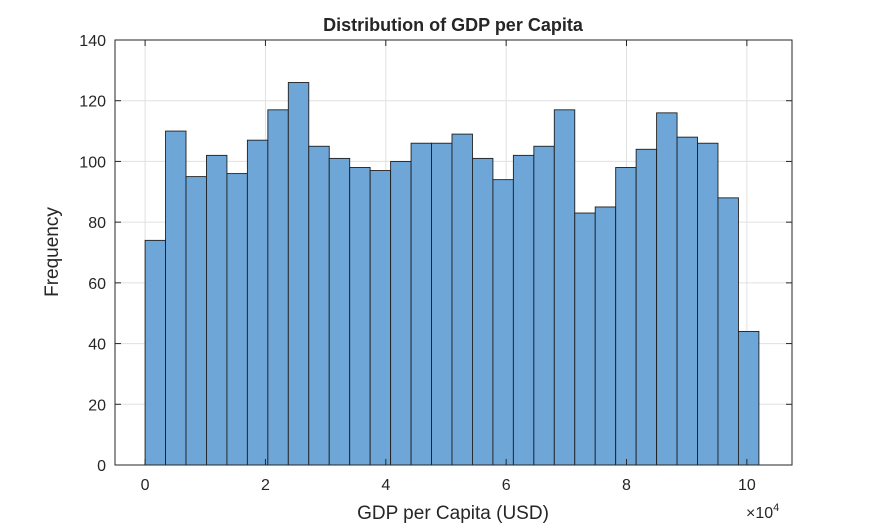 The width and height of the screenshot is (875, 528). What do you see at coordinates (97, 405) in the screenshot?
I see `y-tick-label: 20` at bounding box center [97, 405].